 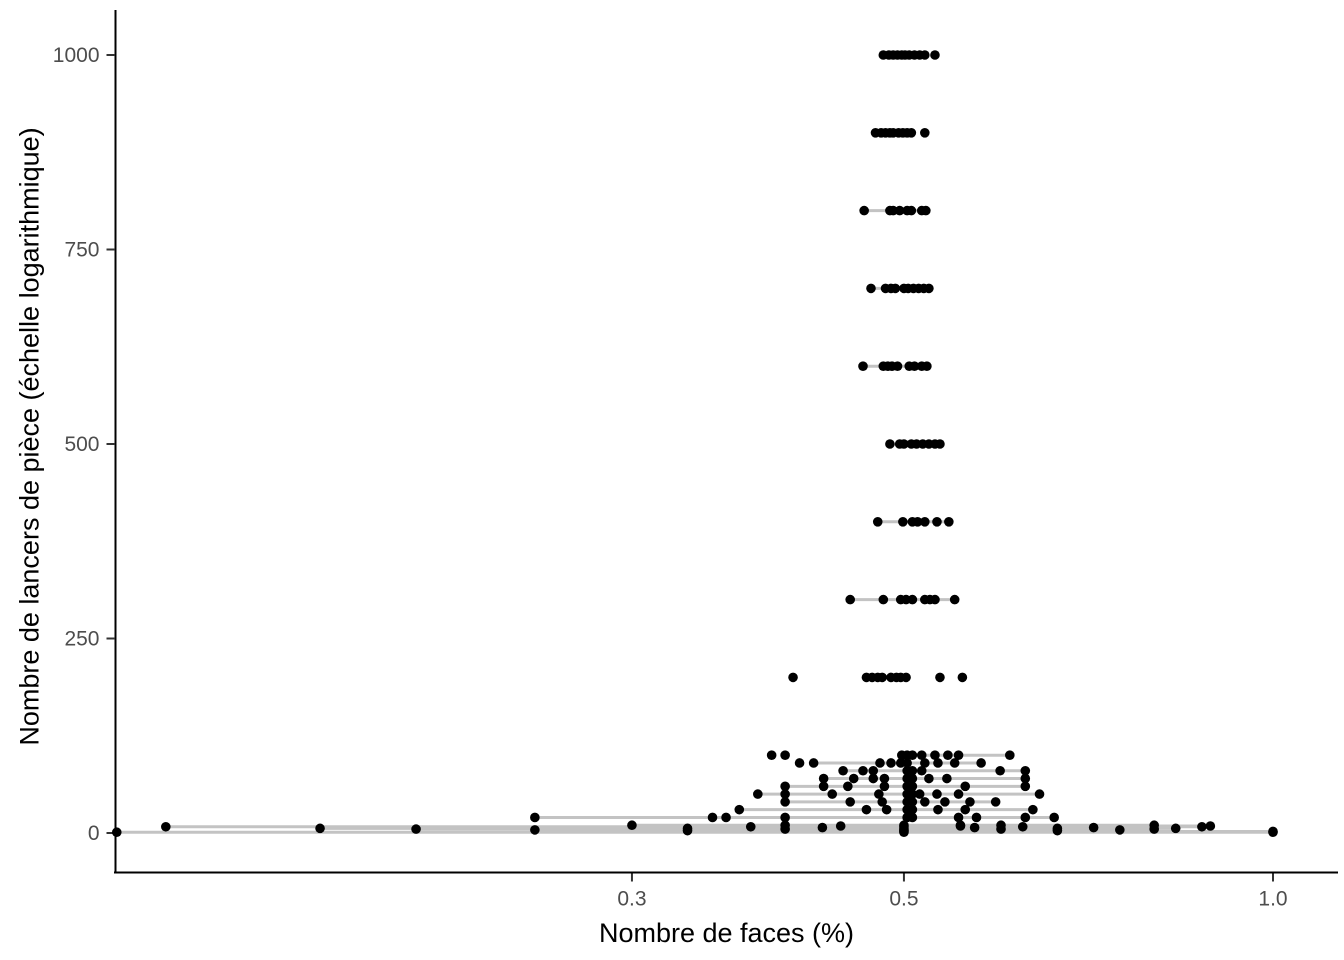 What do you see at coordinates (81, 250) in the screenshot?
I see `y-tick-label: 750` at bounding box center [81, 250].